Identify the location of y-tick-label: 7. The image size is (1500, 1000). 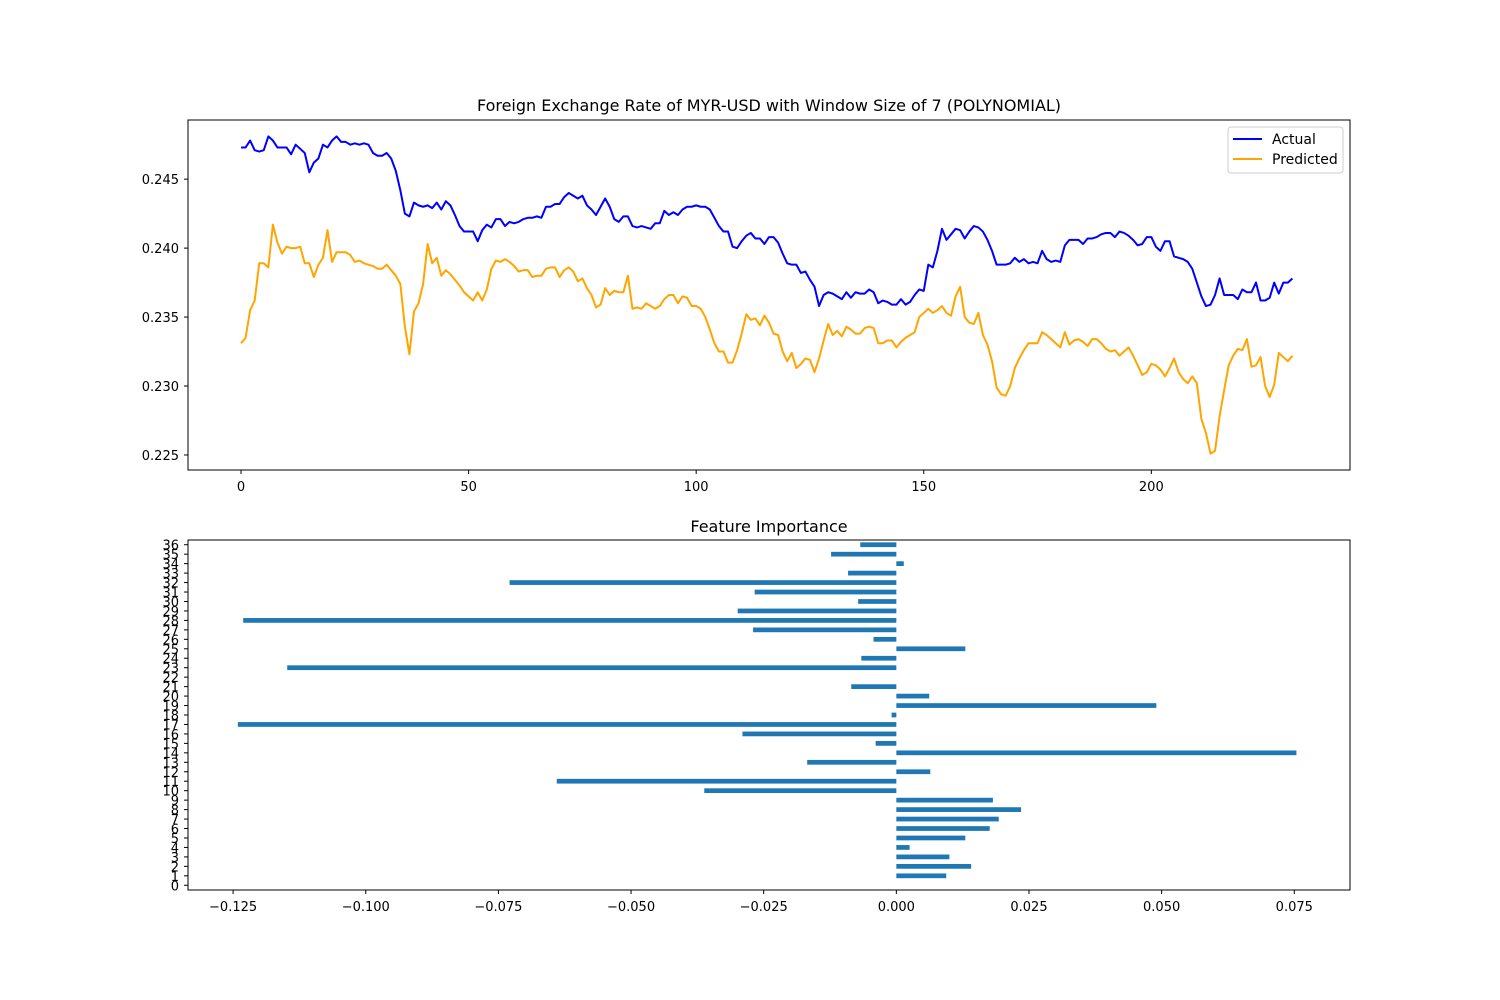
(175, 820).